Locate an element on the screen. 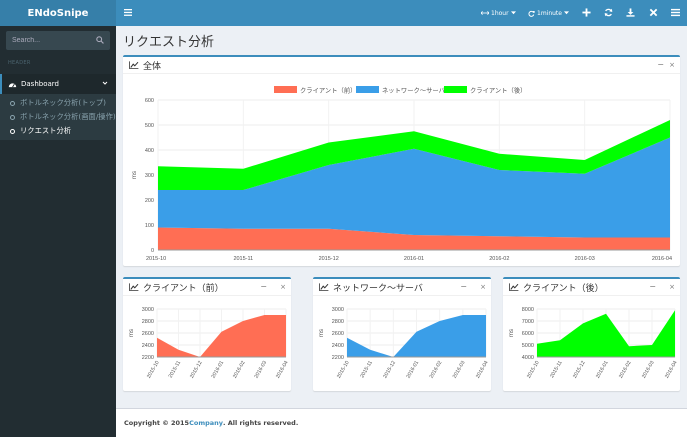  main-chart-title: 全体 is located at coordinates (152, 66).